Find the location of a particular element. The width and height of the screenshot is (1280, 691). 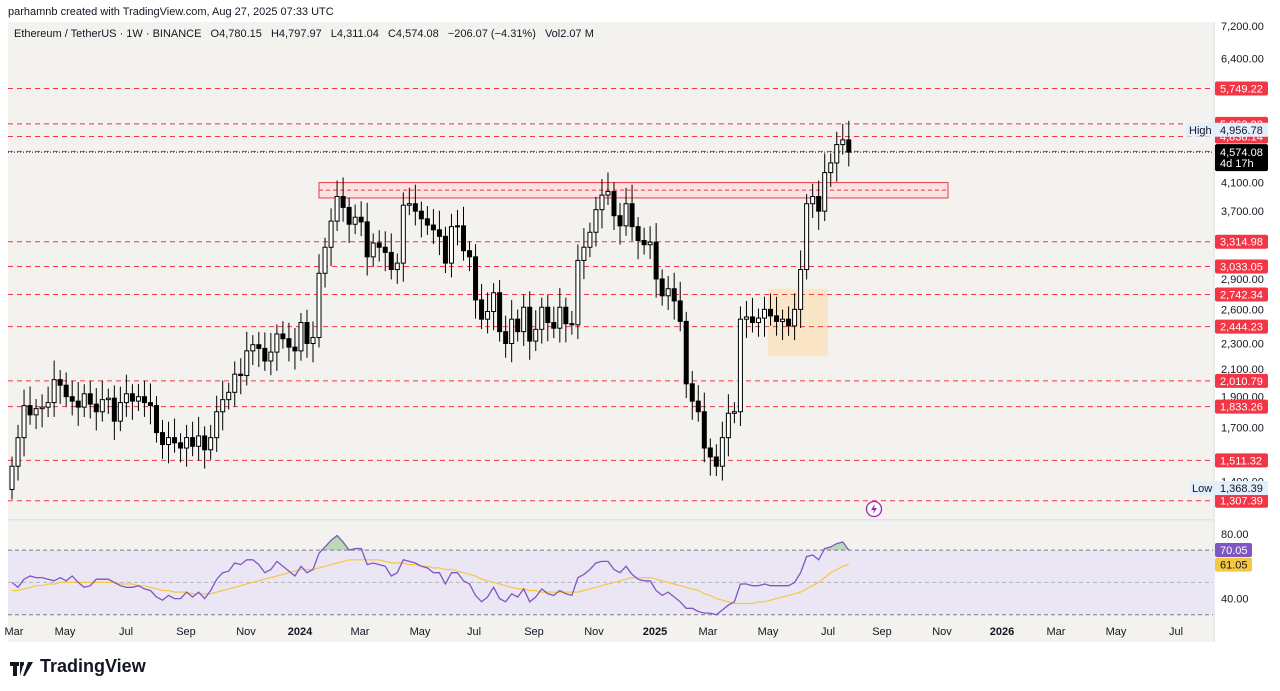

countdown-label: 4d 17h is located at coordinates (1237, 164).